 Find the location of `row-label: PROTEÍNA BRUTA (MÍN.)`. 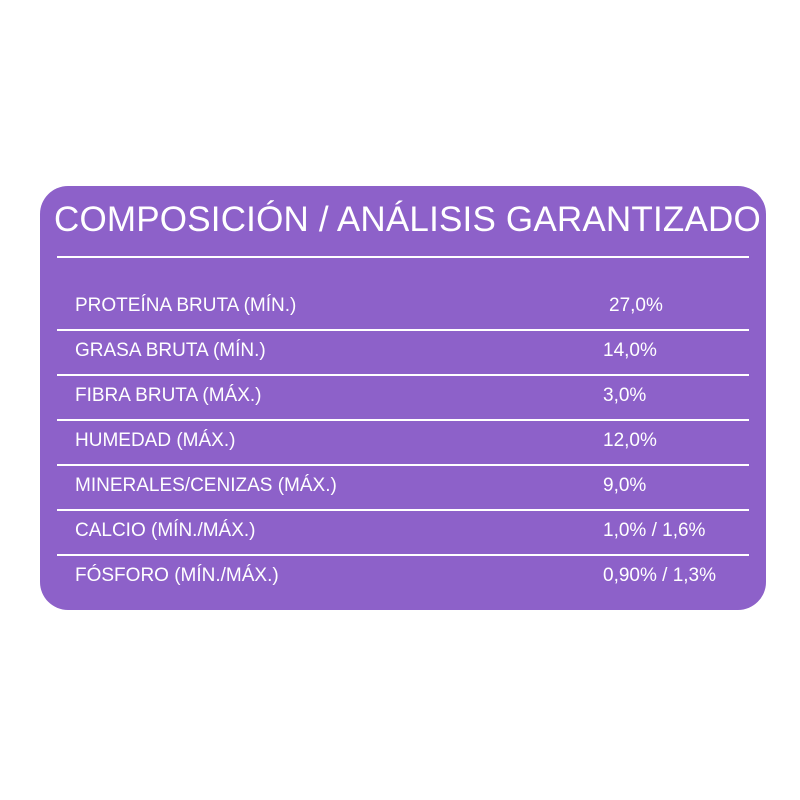

row-label: PROTEÍNA BRUTA (MÍN.) is located at coordinates (186, 305).